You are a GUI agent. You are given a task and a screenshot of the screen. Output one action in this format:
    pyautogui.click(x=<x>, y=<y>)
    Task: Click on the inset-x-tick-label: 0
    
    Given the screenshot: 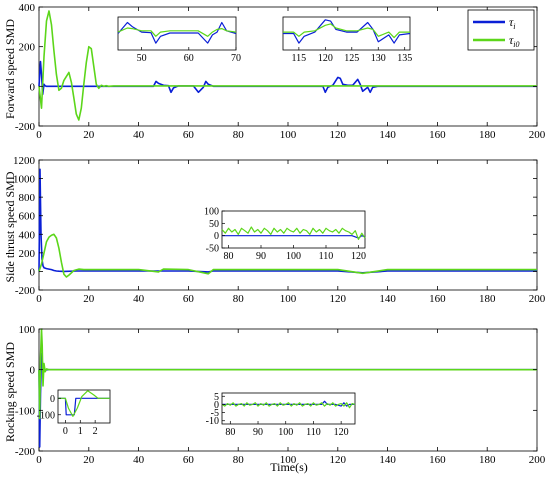 What is the action you would take?
    pyautogui.click(x=65, y=431)
    